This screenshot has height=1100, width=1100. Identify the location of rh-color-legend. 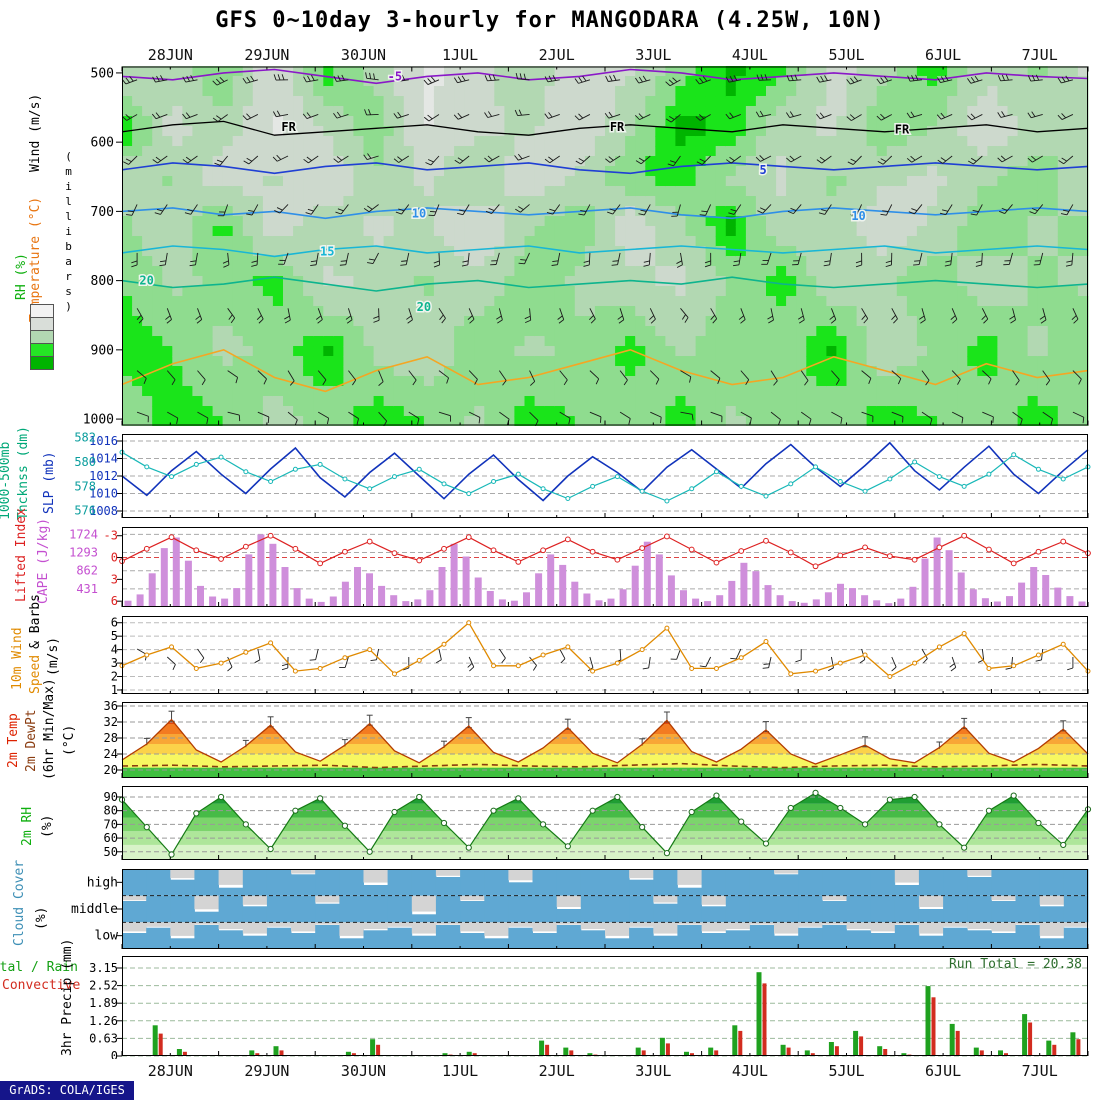
(42, 337).